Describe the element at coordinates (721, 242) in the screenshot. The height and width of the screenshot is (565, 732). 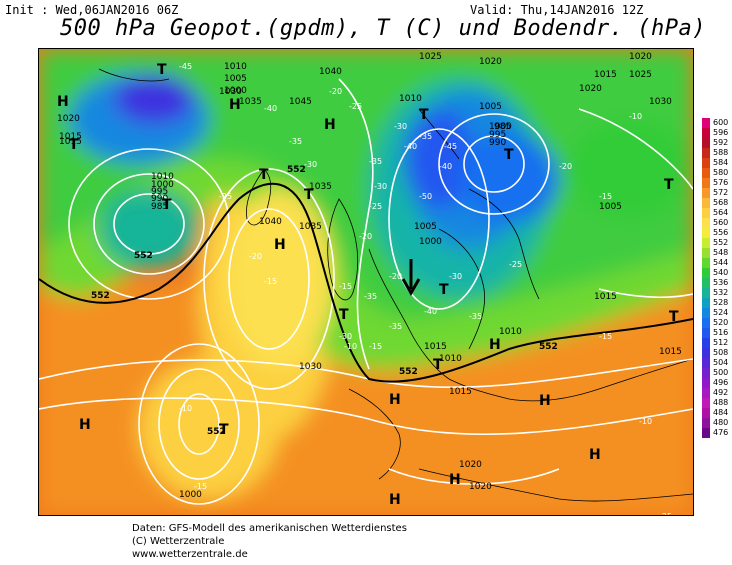
I see `legend-label: 552` at that location.